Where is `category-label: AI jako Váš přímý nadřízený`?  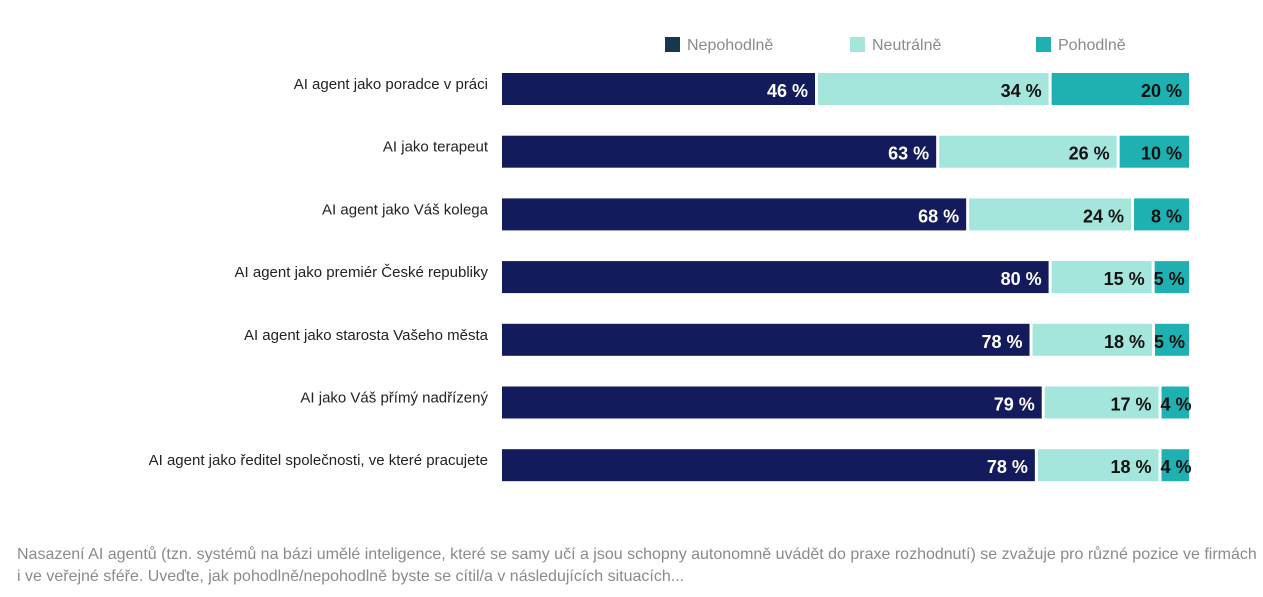
category-label: AI jako Váš přímý nadřízený is located at coordinates (394, 398).